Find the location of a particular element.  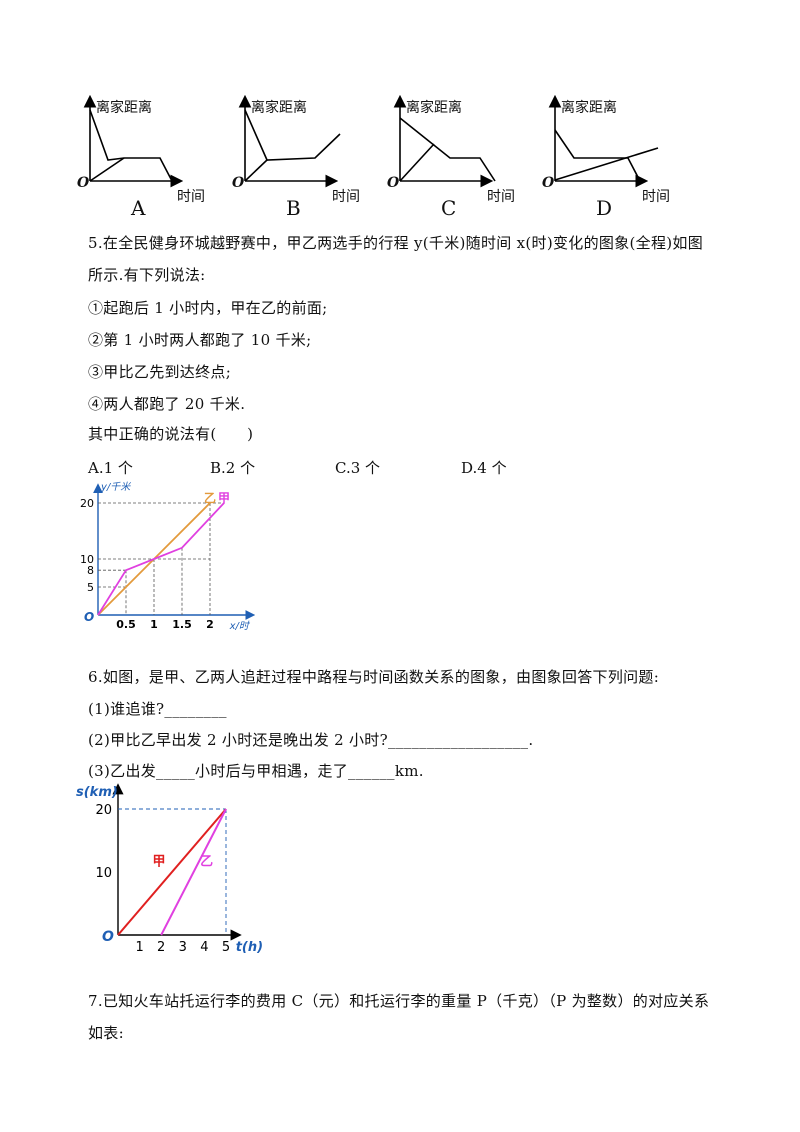

q5-statement-4: ④两人都跑了 20 千米. is located at coordinates (167, 404).